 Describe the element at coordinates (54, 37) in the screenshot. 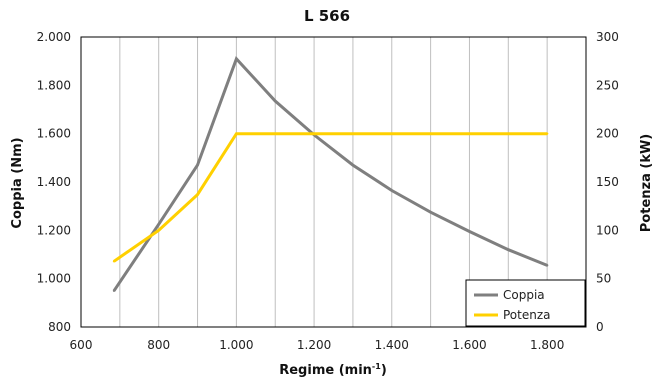

I see `y-left-tick-label: 2.000` at that location.